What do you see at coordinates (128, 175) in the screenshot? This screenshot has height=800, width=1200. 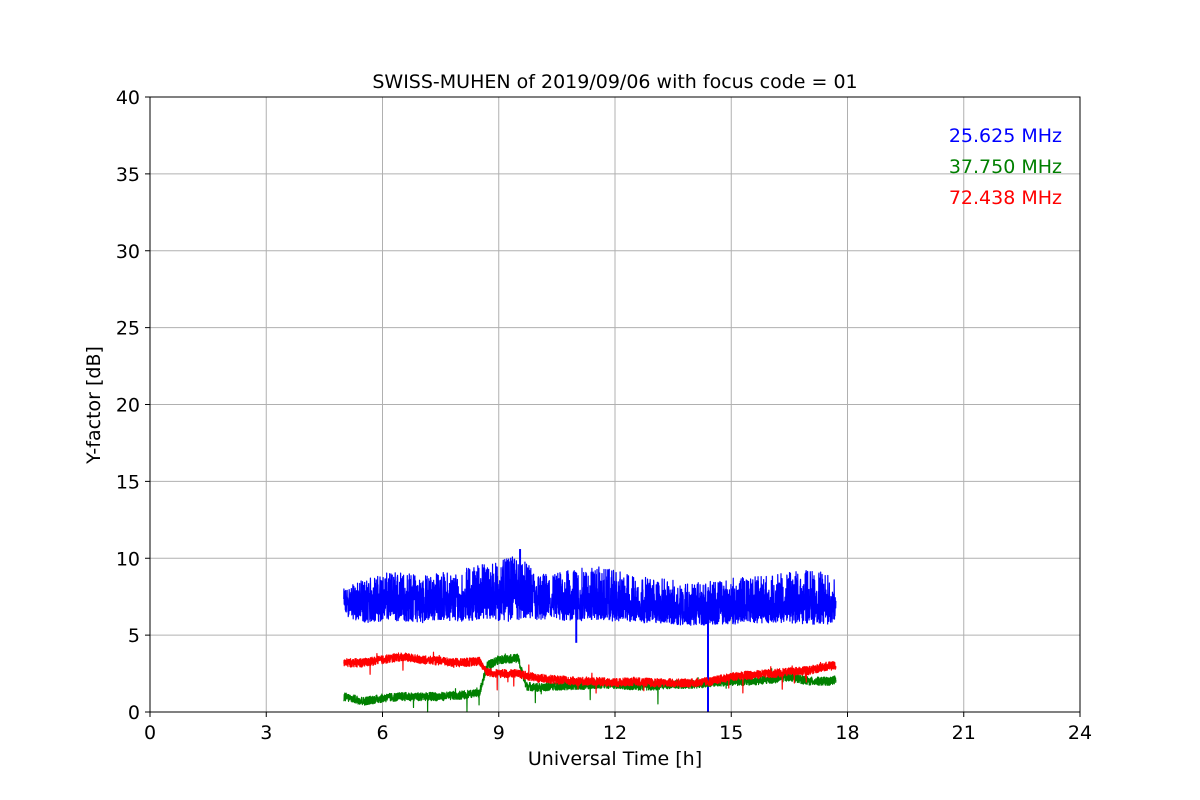 I see `y-tick-label: 35` at bounding box center [128, 175].